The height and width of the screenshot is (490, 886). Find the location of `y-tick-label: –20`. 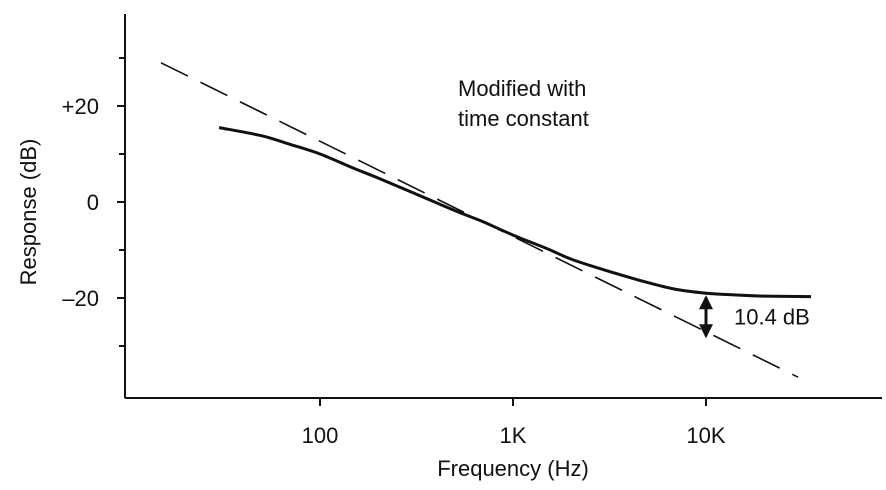

y-tick-label: –20 is located at coordinates (80, 298).